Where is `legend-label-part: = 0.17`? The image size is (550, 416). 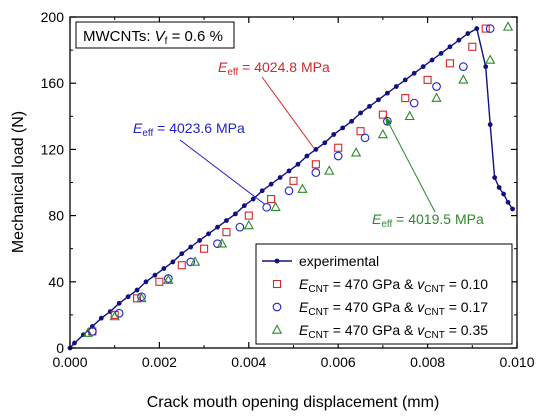 legend-label-part: = 0.17 is located at coordinates (466, 307).